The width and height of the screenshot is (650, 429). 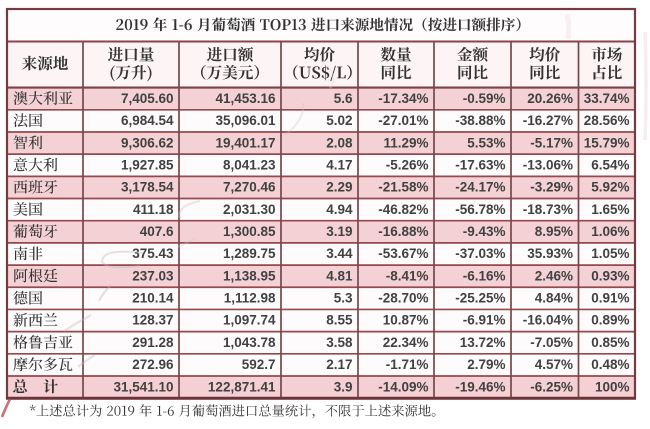 I want to click on svg-text: 5.53%, so click(x=486, y=142).